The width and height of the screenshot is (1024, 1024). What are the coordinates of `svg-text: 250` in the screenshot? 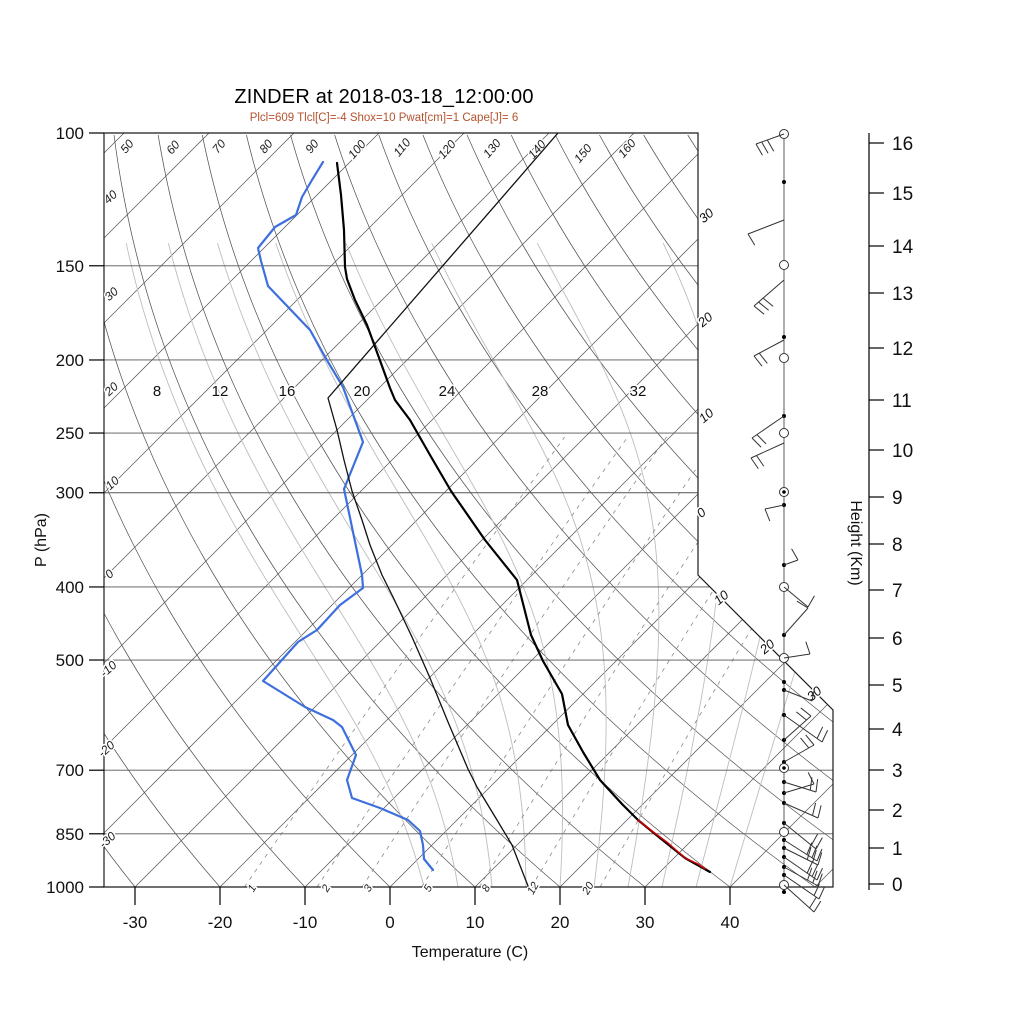 It's located at (70, 433).